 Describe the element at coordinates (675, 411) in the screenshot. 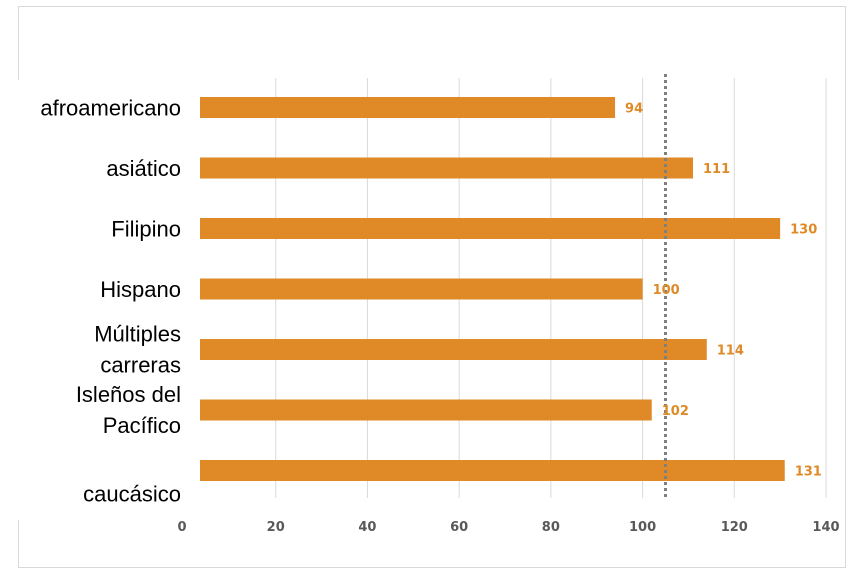

I see `data-label: 102` at that location.